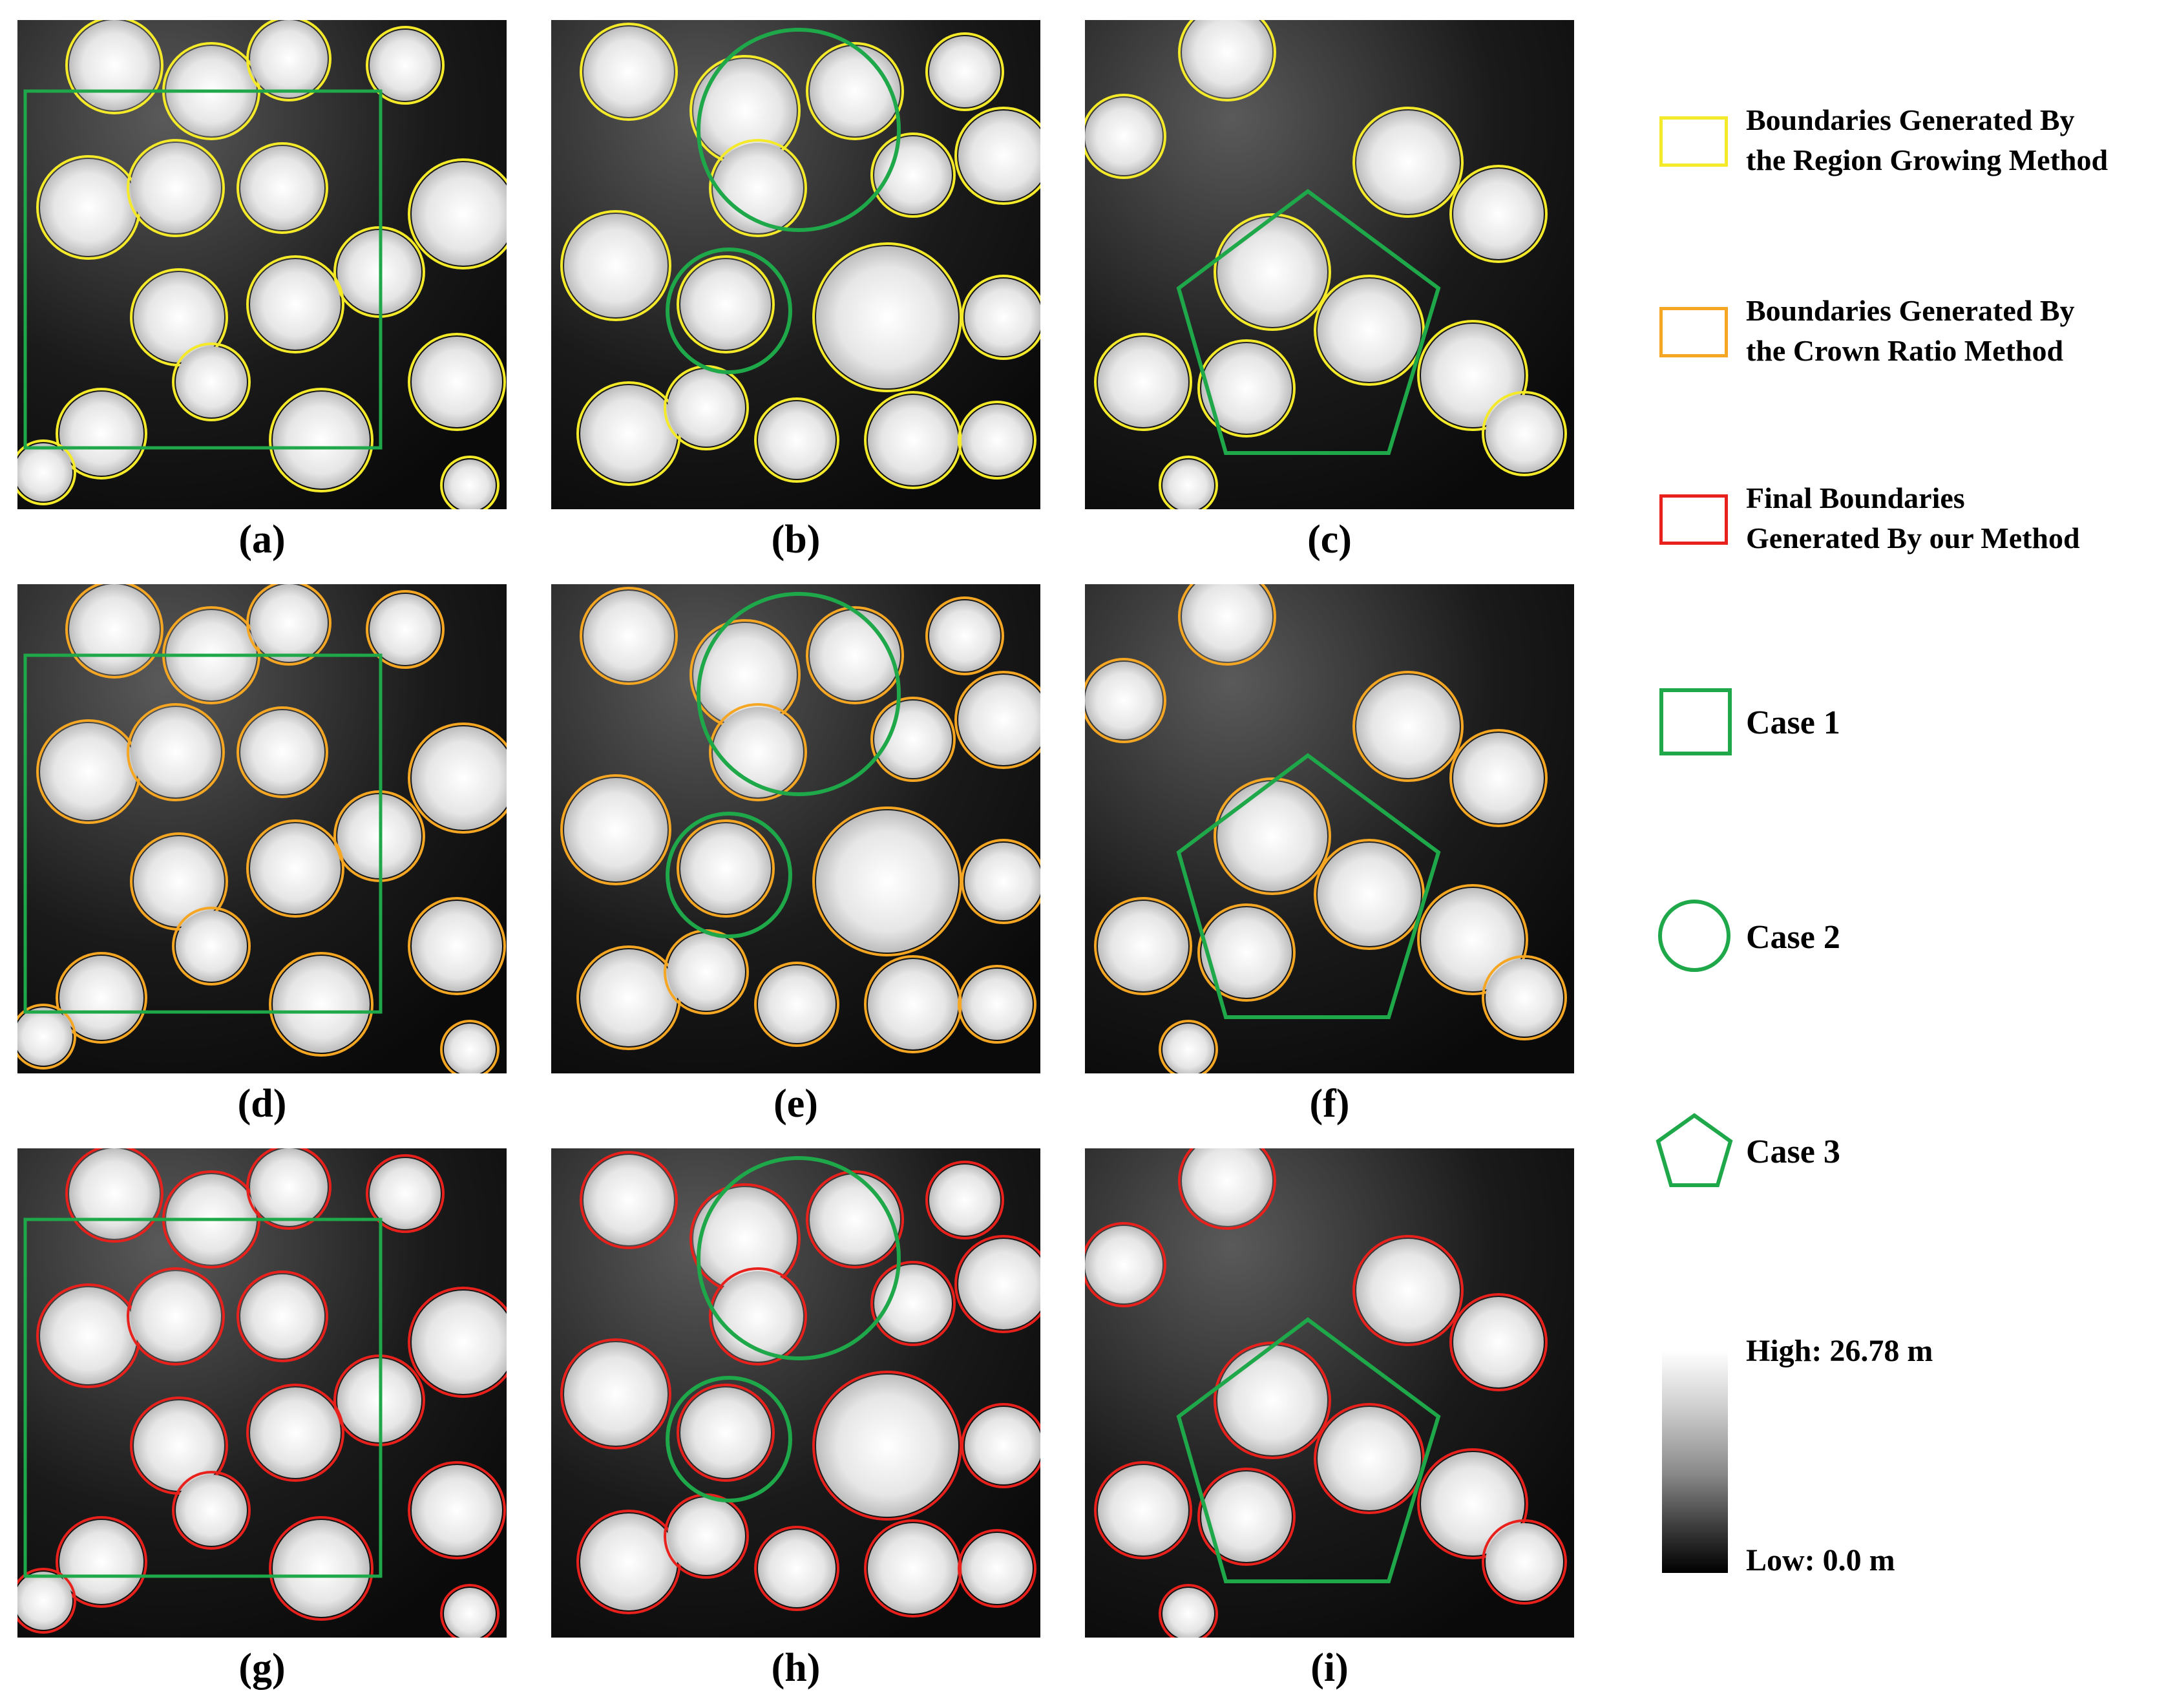 The height and width of the screenshot is (1708, 2177). Describe the element at coordinates (1695, 1462) in the screenshot. I see `colorbar` at that location.